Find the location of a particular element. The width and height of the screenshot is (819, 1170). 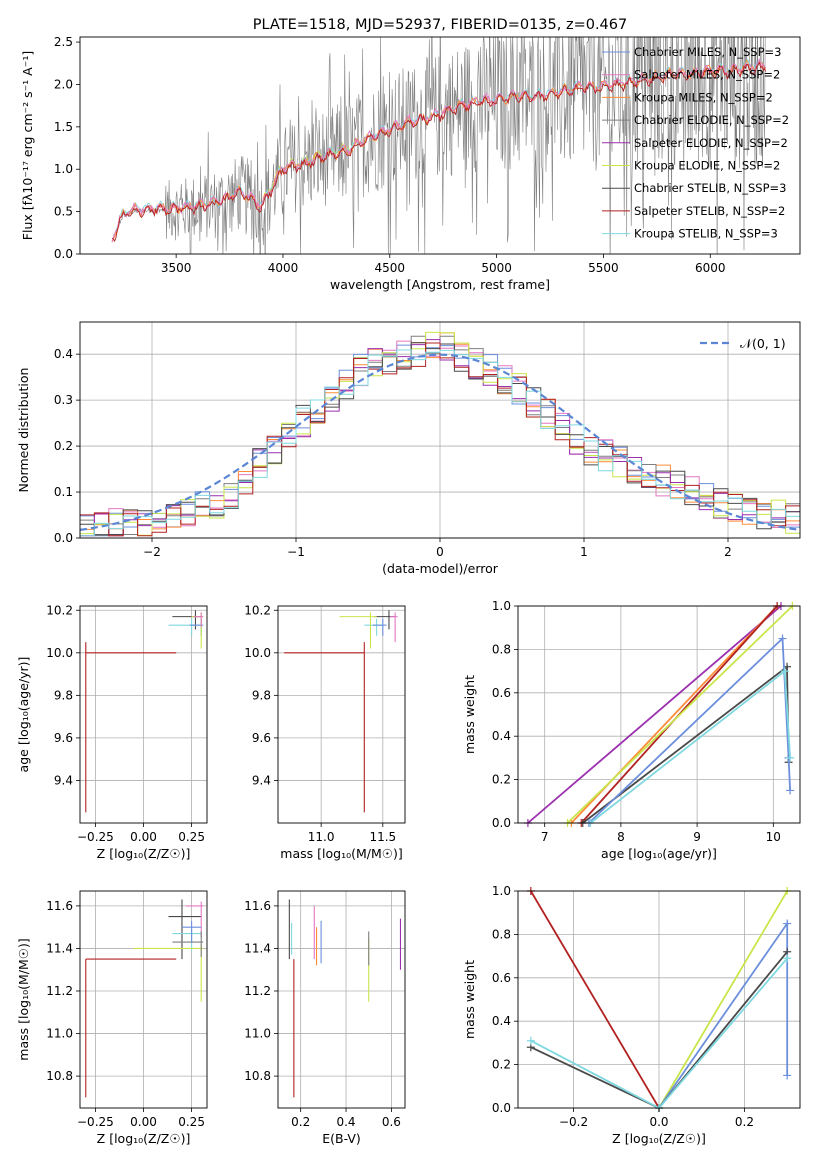

weight_vs_age-ytick-label: 0.8 is located at coordinates (501, 649).